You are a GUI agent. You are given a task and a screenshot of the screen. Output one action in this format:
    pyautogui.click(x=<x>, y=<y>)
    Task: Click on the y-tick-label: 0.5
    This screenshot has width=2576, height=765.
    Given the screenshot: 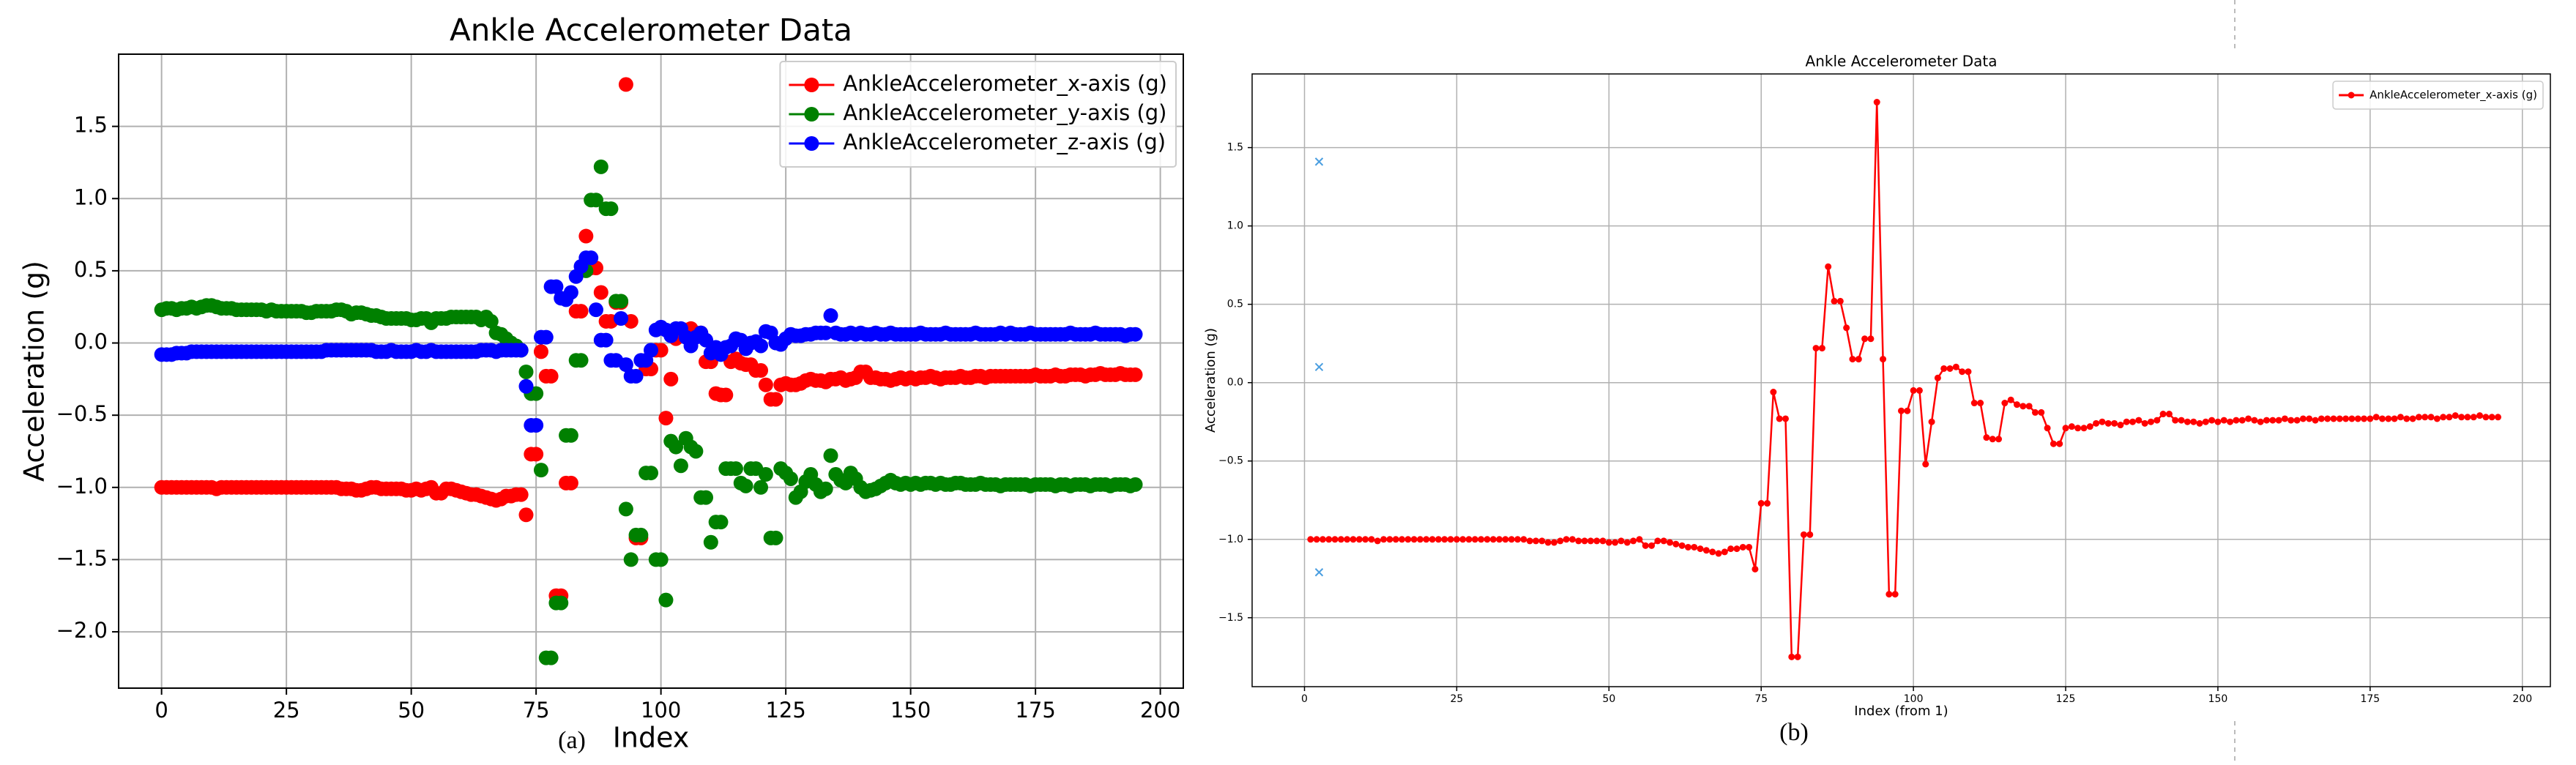 What is the action you would take?
    pyautogui.click(x=1235, y=304)
    